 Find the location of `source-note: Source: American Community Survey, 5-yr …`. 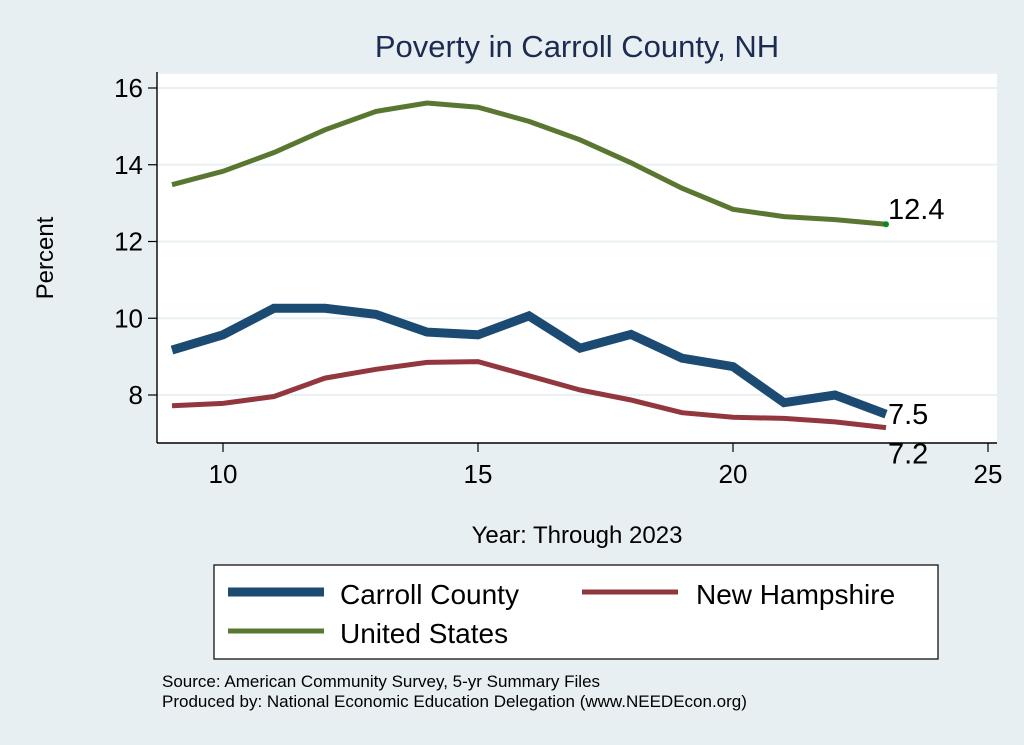

source-note: Source: American Community Survey, 5-yr … is located at coordinates (381, 681).